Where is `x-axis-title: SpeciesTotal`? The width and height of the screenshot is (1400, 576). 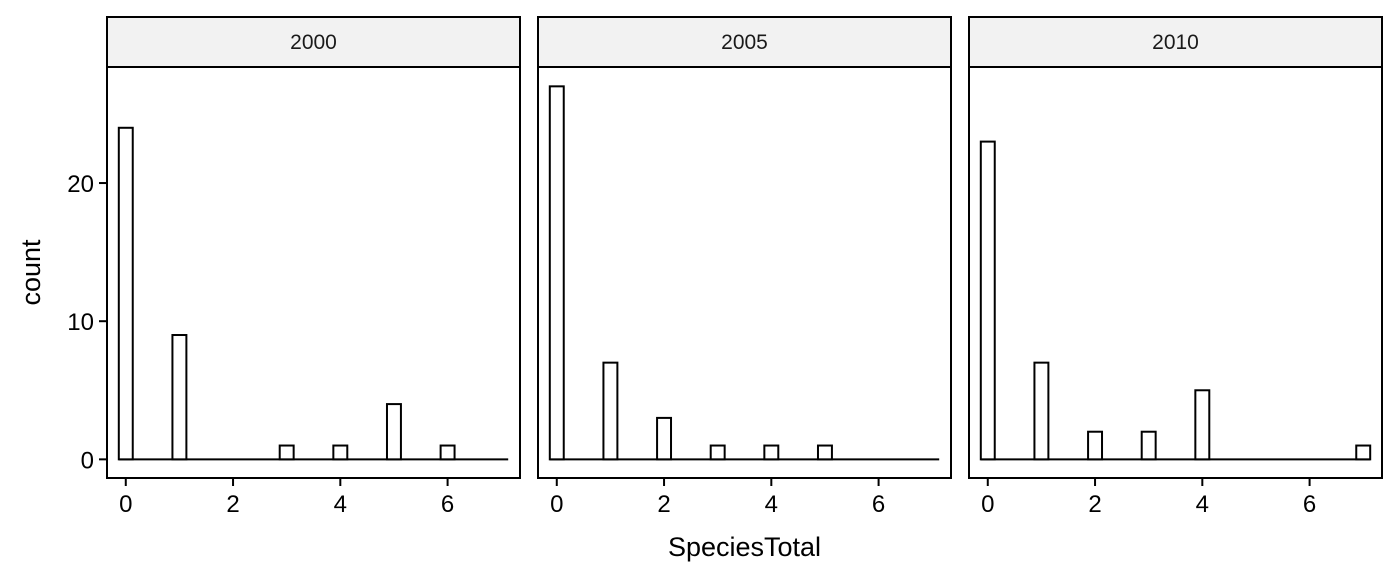 x-axis-title: SpeciesTotal is located at coordinates (744, 547).